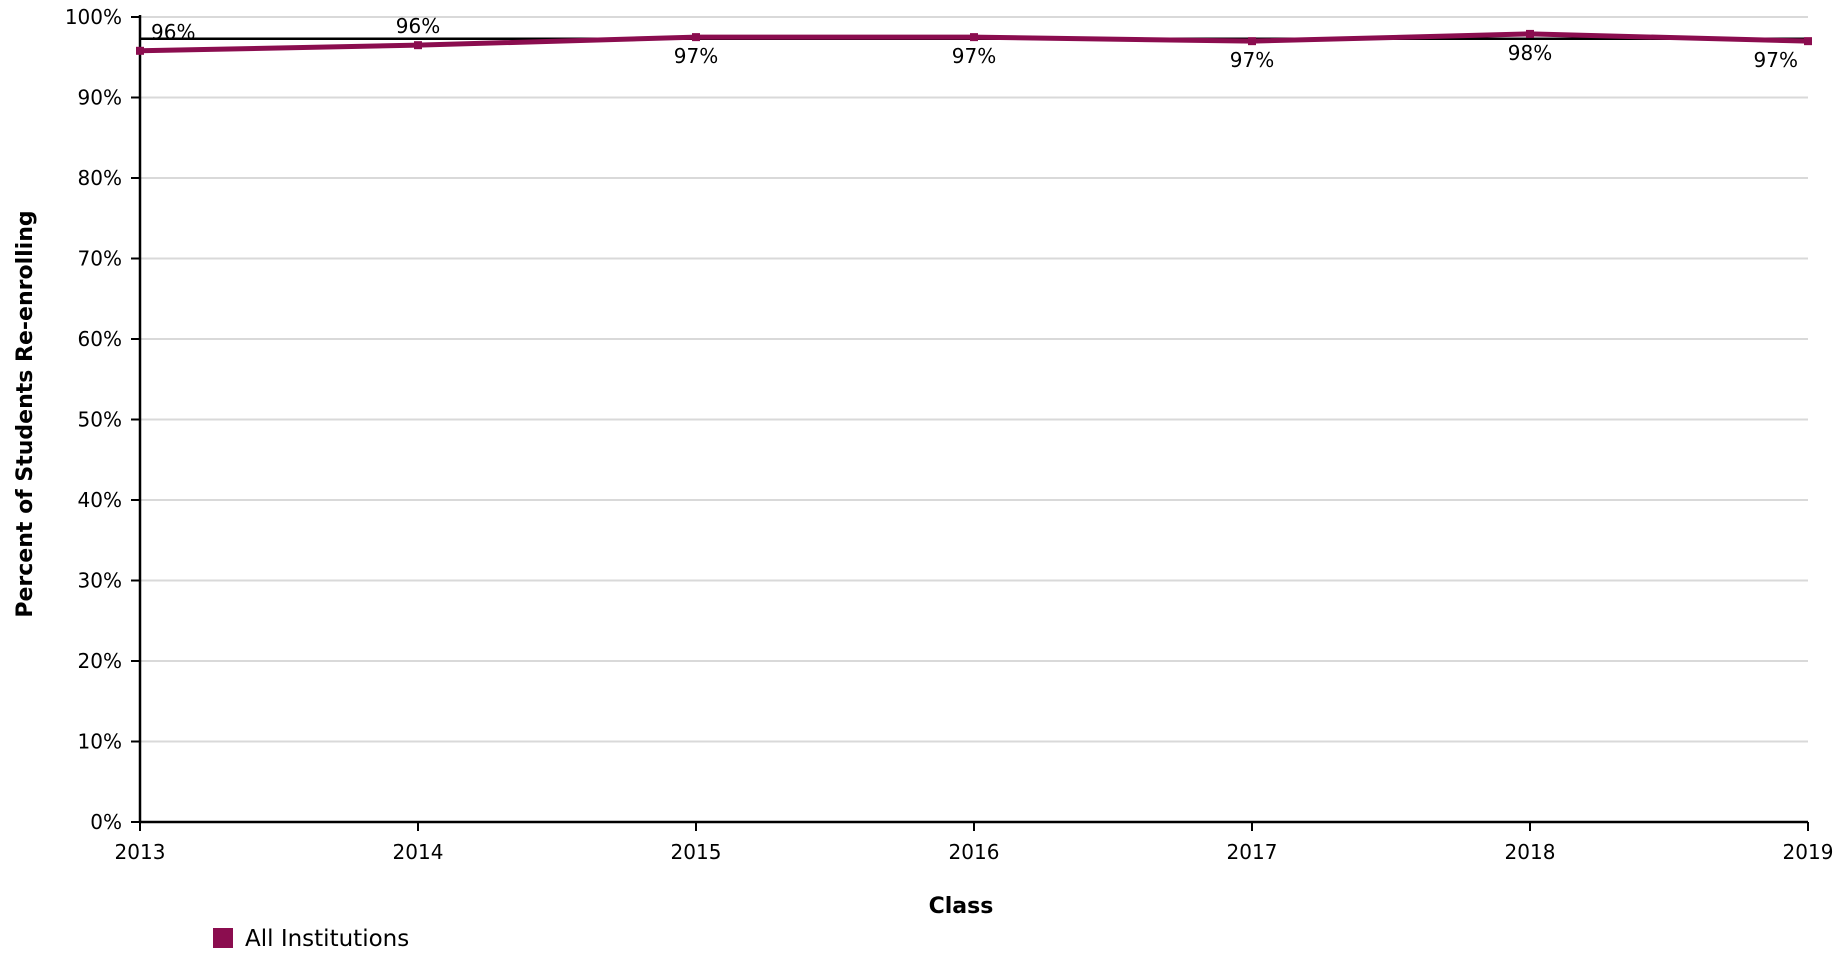 This screenshot has width=1841, height=976. Describe the element at coordinates (100, 259) in the screenshot. I see `y-tick-label: 70%` at that location.